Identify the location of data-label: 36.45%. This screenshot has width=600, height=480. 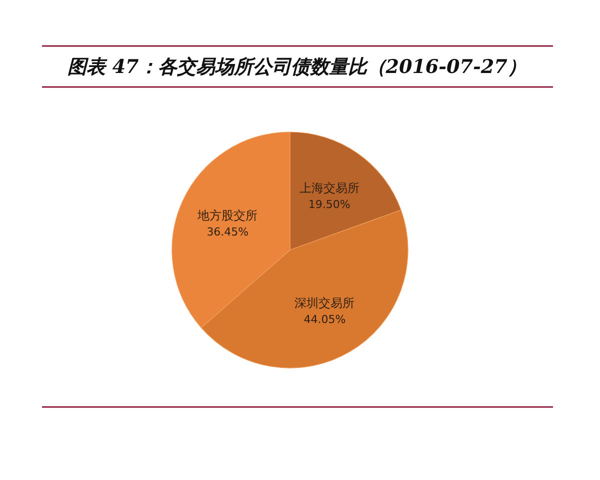
(227, 232).